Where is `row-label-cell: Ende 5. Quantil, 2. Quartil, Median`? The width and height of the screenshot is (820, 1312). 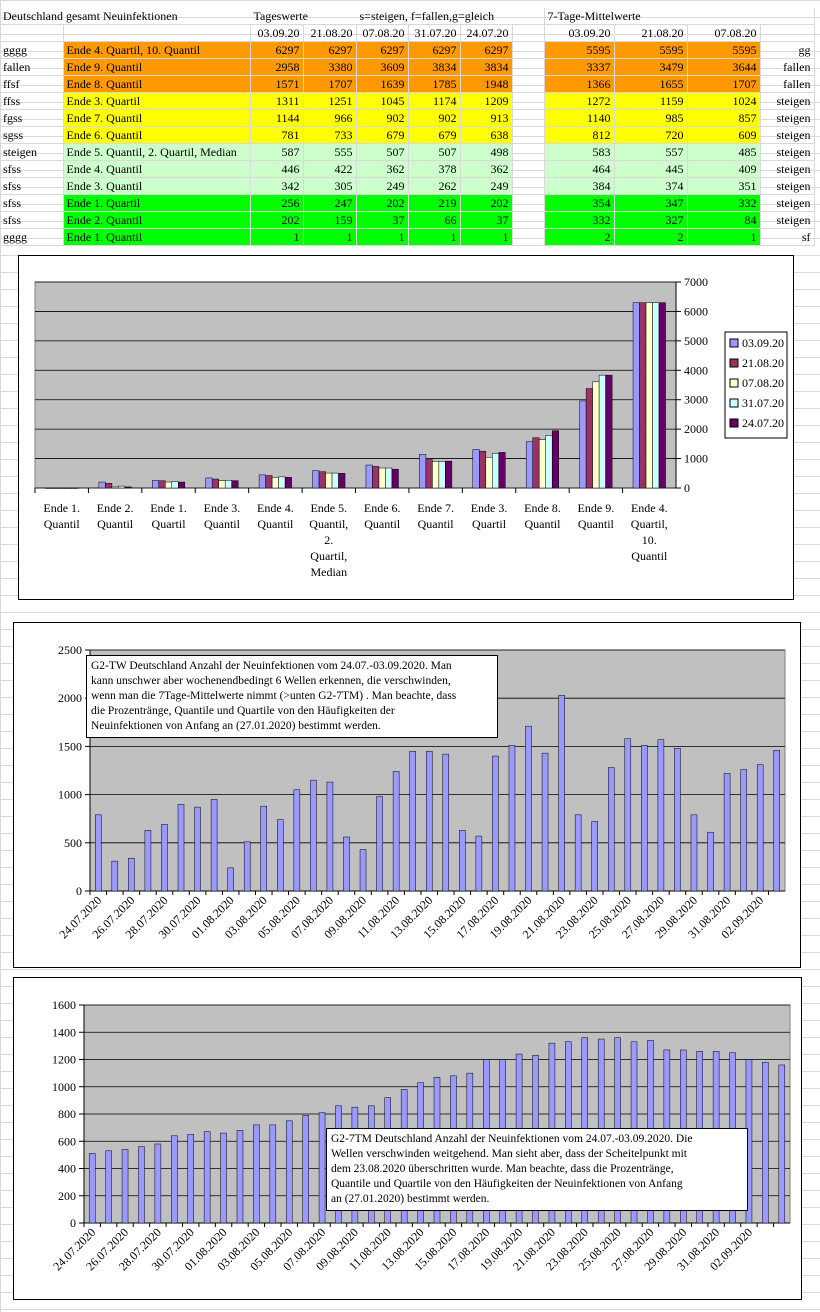 row-label-cell: Ende 5. Quantil, 2. Quartil, Median is located at coordinates (157, 152).